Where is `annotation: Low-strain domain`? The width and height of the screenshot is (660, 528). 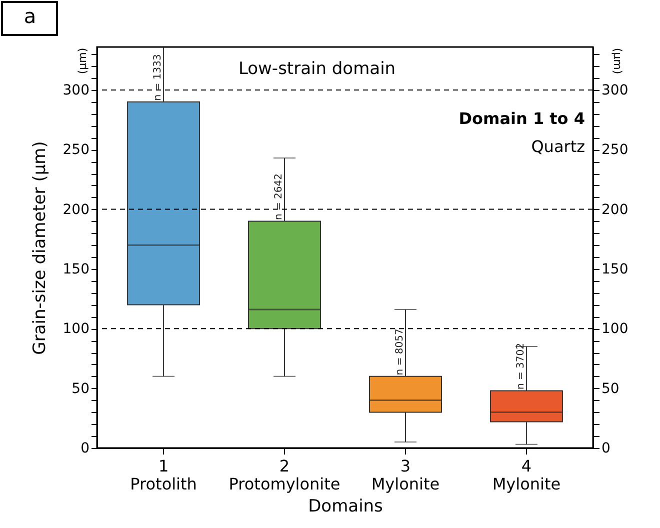 annotation: Low-strain domain is located at coordinates (317, 69).